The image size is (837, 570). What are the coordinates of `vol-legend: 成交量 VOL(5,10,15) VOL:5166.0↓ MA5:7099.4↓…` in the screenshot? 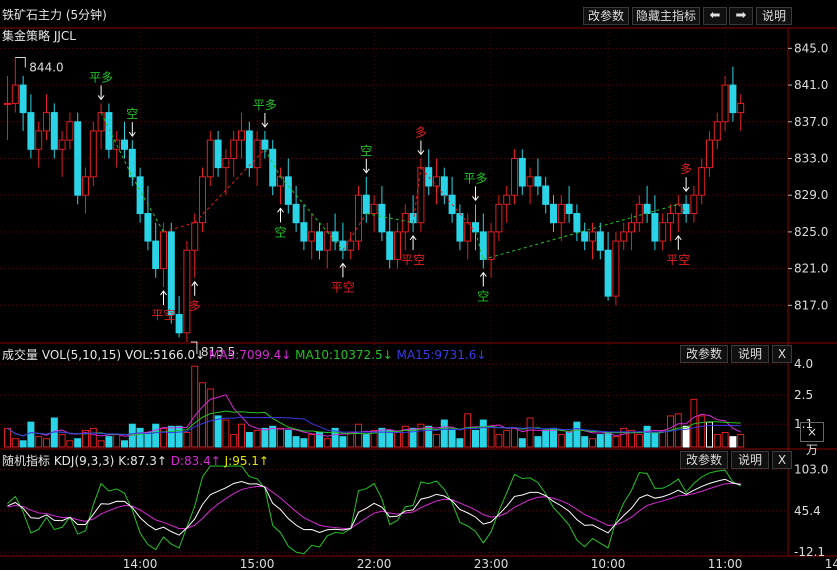 It's located at (244, 354).